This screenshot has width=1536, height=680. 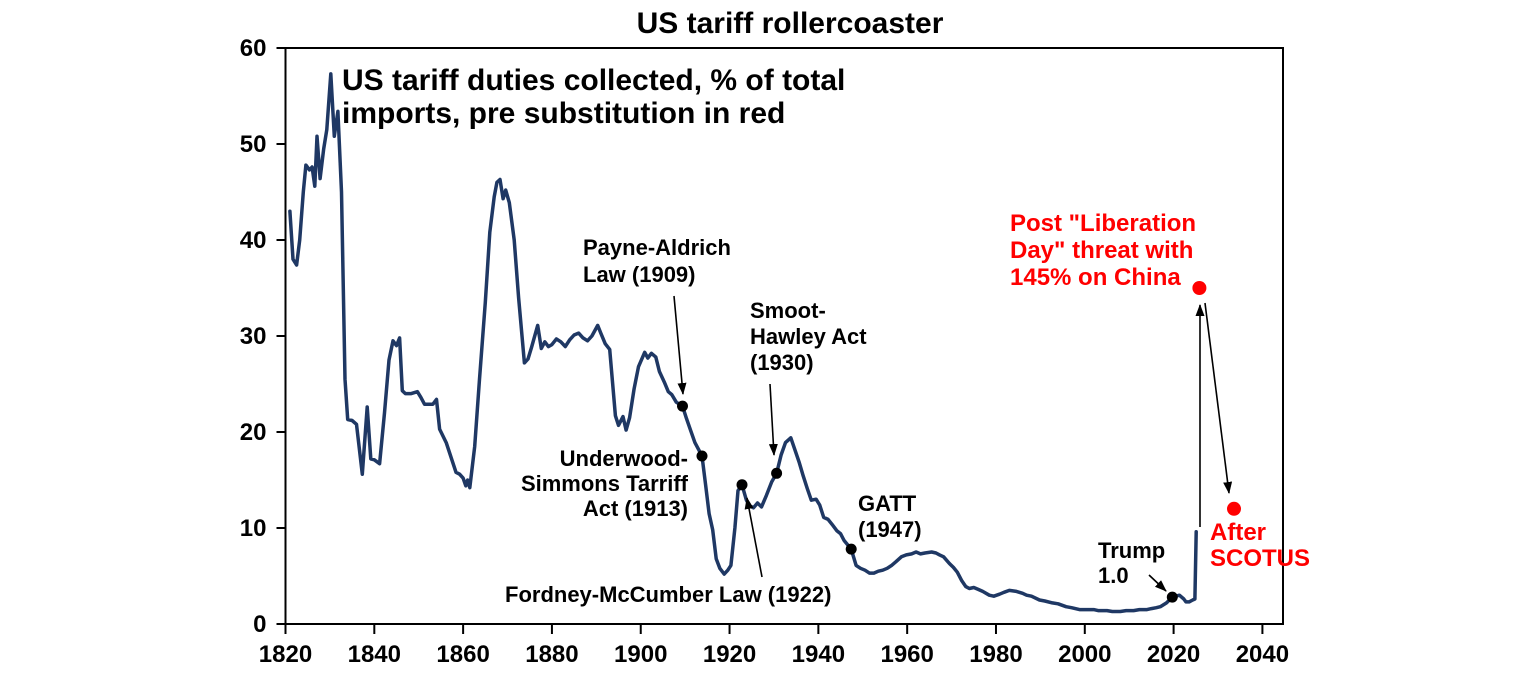 What do you see at coordinates (285, 654) in the screenshot?
I see `x-axis-tick-label: 1820` at bounding box center [285, 654].